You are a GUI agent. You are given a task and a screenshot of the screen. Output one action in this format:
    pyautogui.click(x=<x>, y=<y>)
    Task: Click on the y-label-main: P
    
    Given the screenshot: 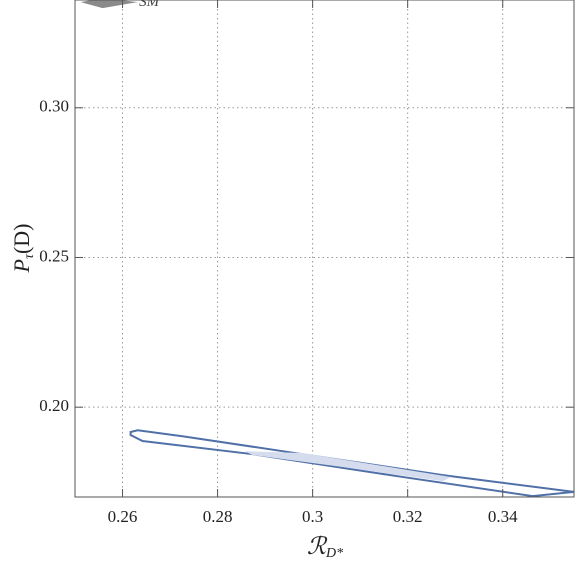 What is the action you would take?
    pyautogui.click(x=21, y=266)
    